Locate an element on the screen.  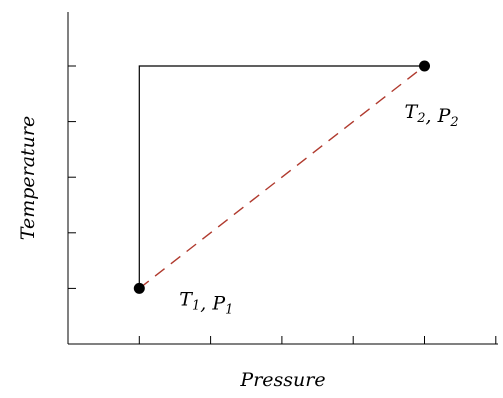
x-axis-label: Pressure is located at coordinates (282, 380).